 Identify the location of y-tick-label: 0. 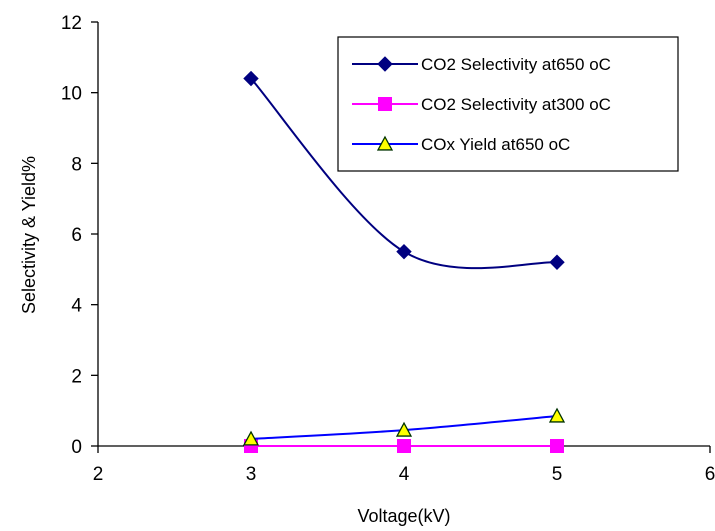
(76, 447).